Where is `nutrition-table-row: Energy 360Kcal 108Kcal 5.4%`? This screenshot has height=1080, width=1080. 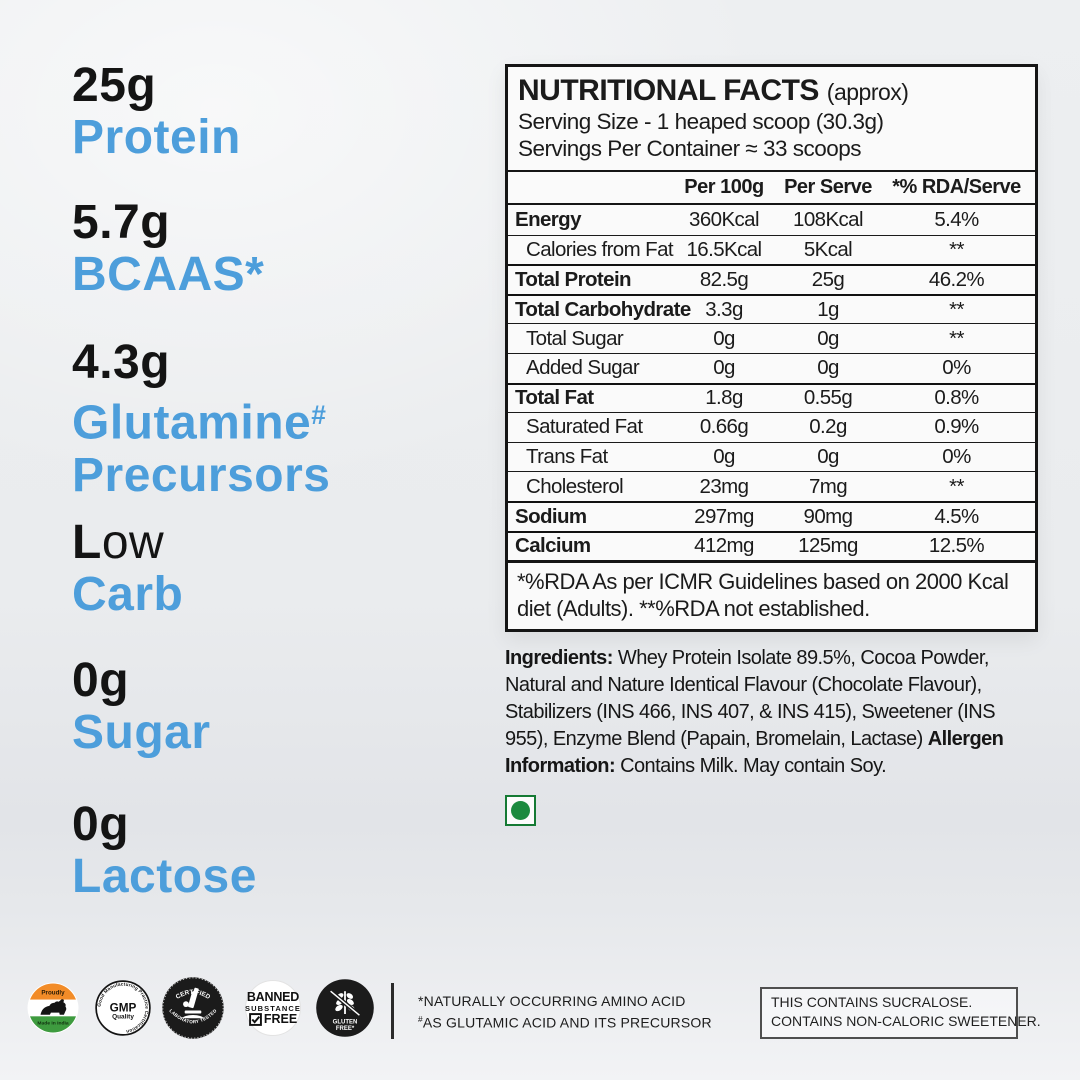 nutrition-table-row: Energy 360Kcal 108Kcal 5.4% is located at coordinates (771, 220).